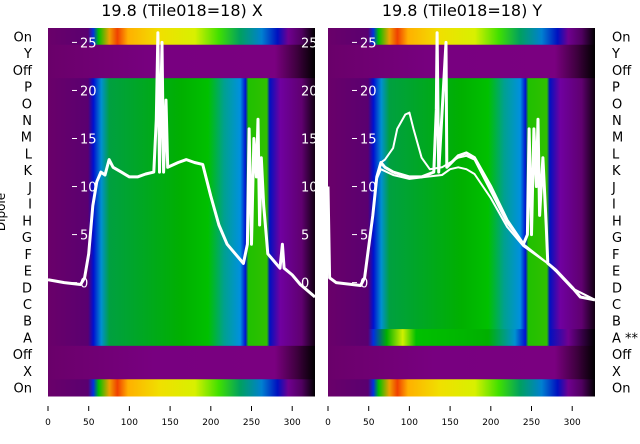 The height and width of the screenshot is (444, 640). What do you see at coordinates (369, 423) in the screenshot?
I see `x-tick-label: 50` at bounding box center [369, 423].